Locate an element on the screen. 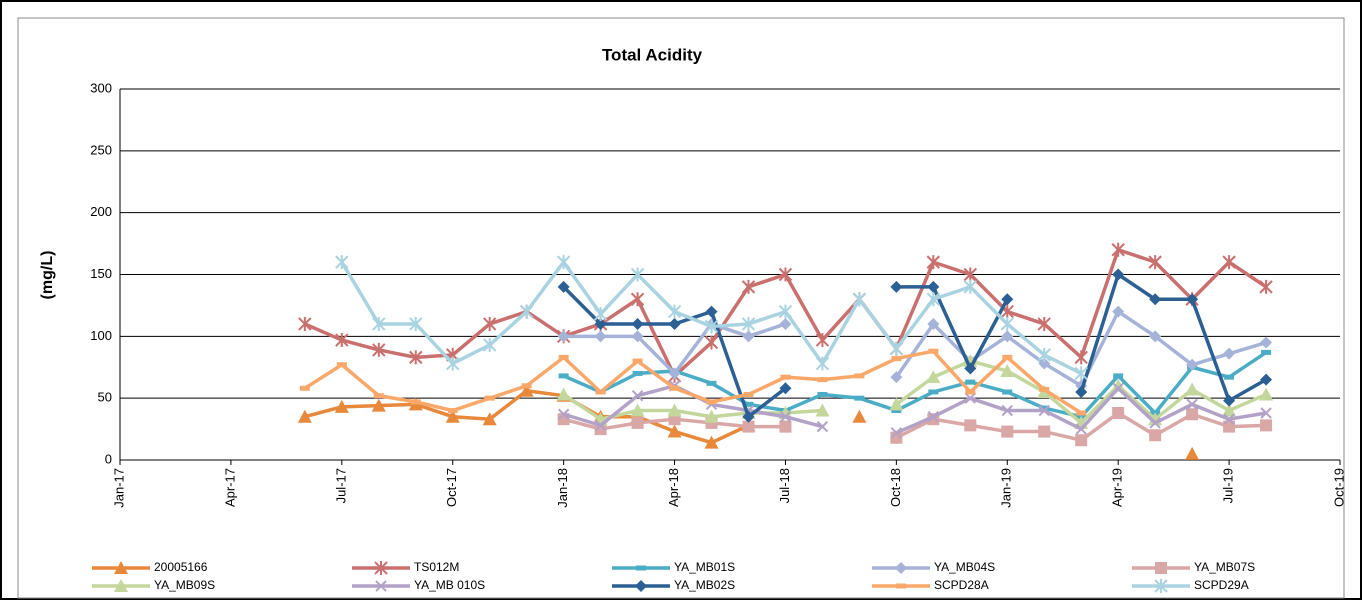  x-tick-label: Oct-18 is located at coordinates (895, 487).